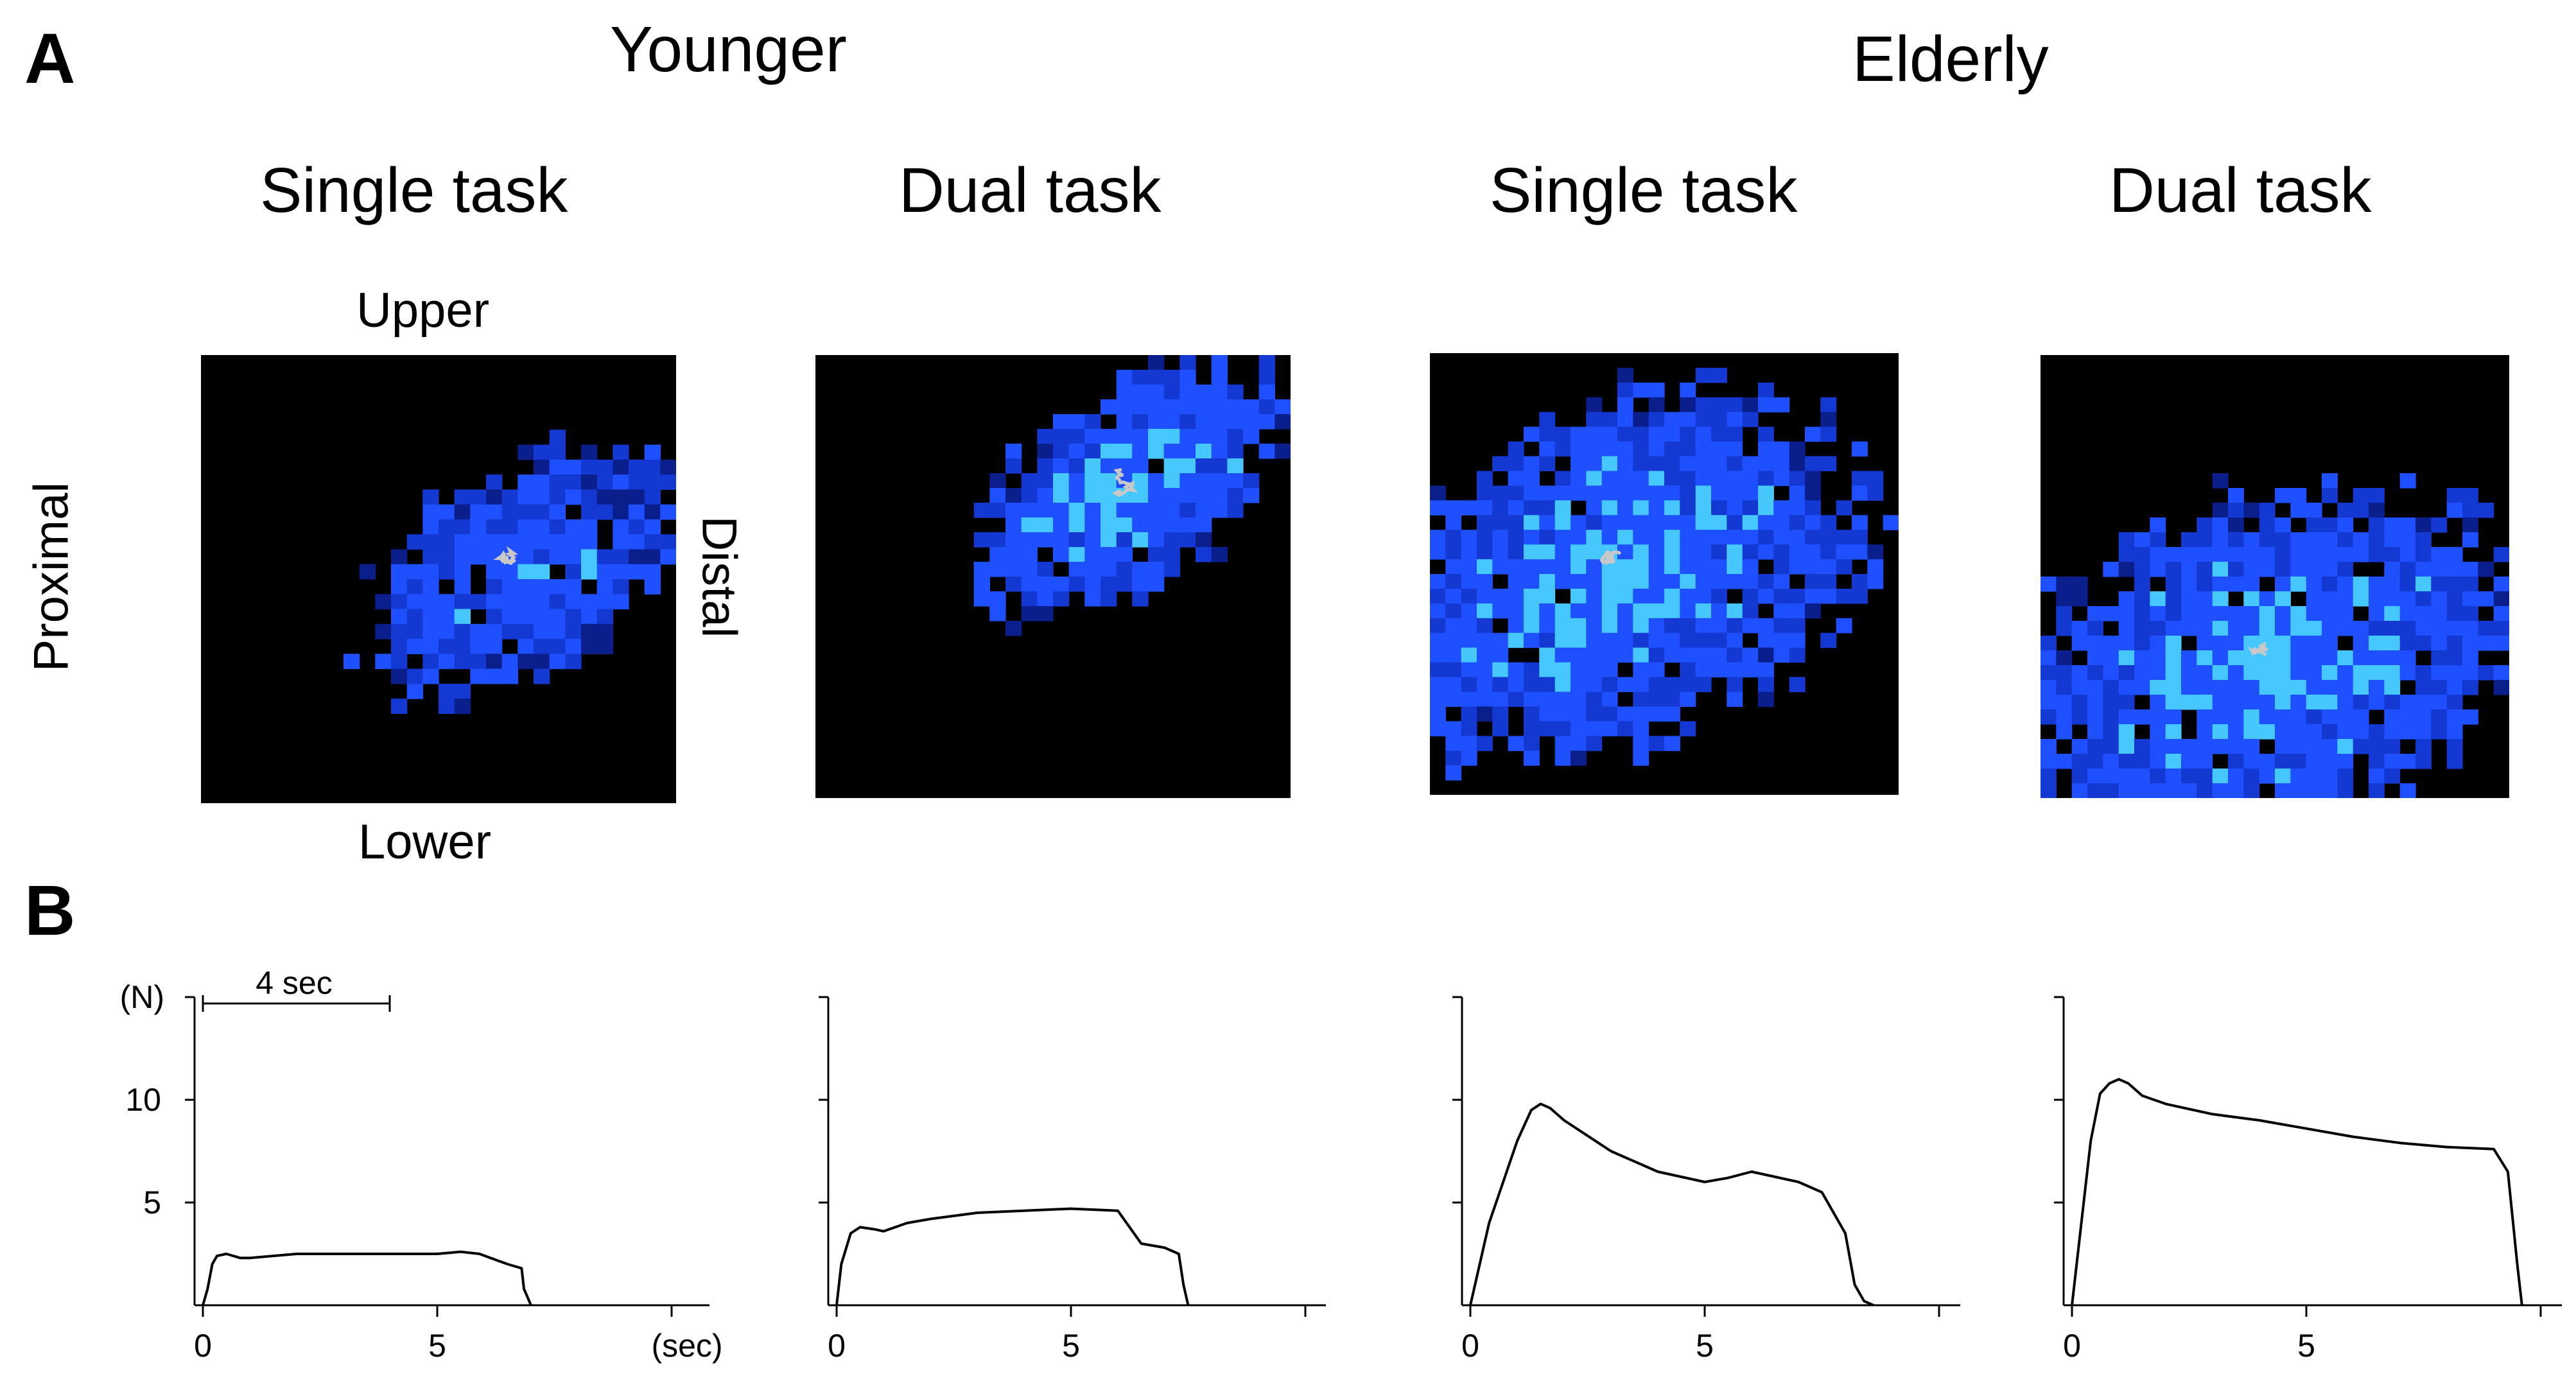 The height and width of the screenshot is (1381, 2576). What do you see at coordinates (1664, 574) in the screenshot?
I see `heatmap-elderly-single` at bounding box center [1664, 574].